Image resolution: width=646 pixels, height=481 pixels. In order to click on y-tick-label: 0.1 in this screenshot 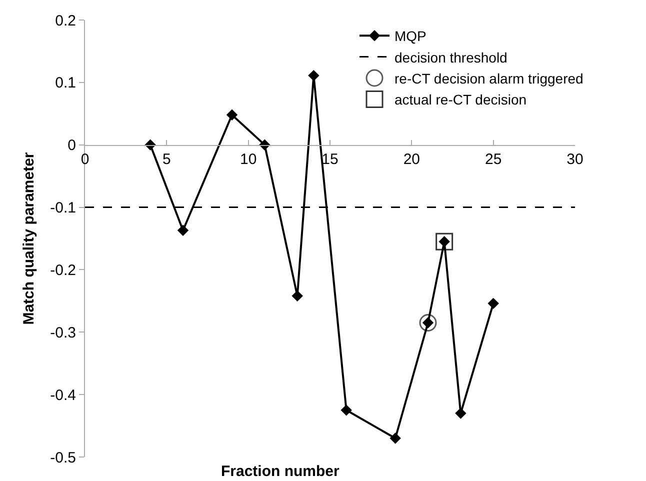, I will do `click(65, 83)`.